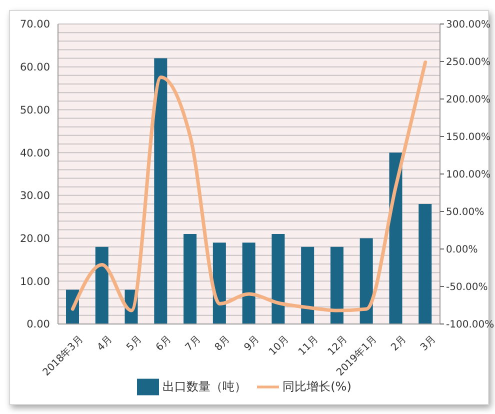  I want to click on y2-tick-label: 50.00%, so click(465, 212).